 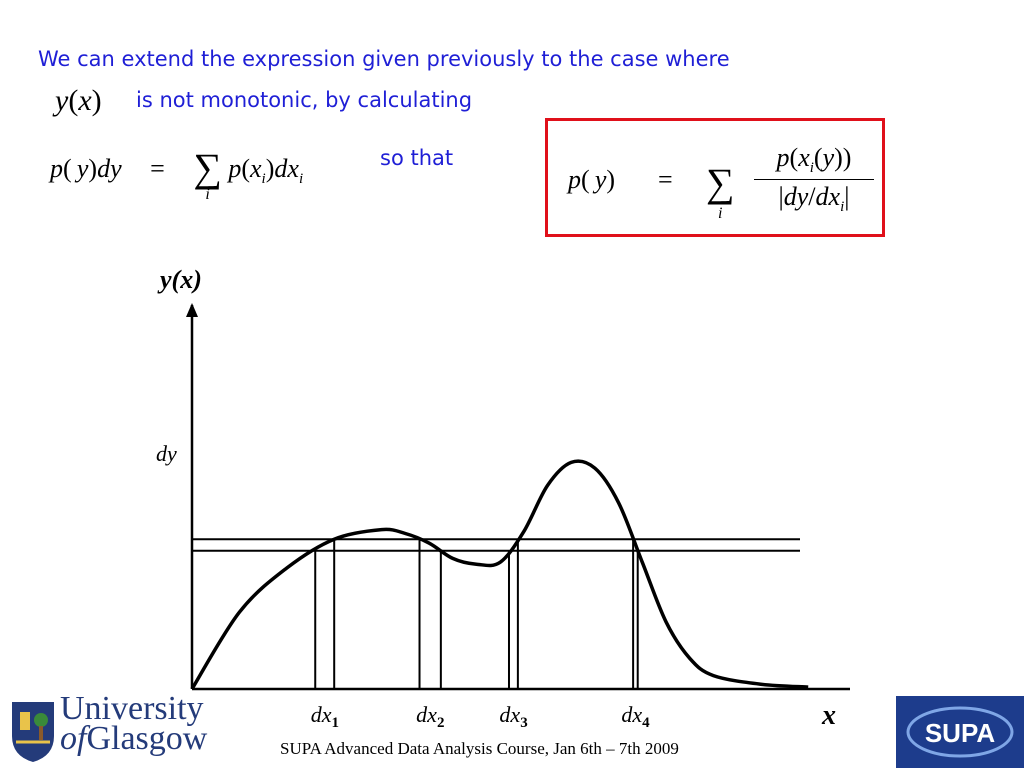 What do you see at coordinates (73, 738) in the screenshot?
I see `of-word: of` at bounding box center [73, 738].